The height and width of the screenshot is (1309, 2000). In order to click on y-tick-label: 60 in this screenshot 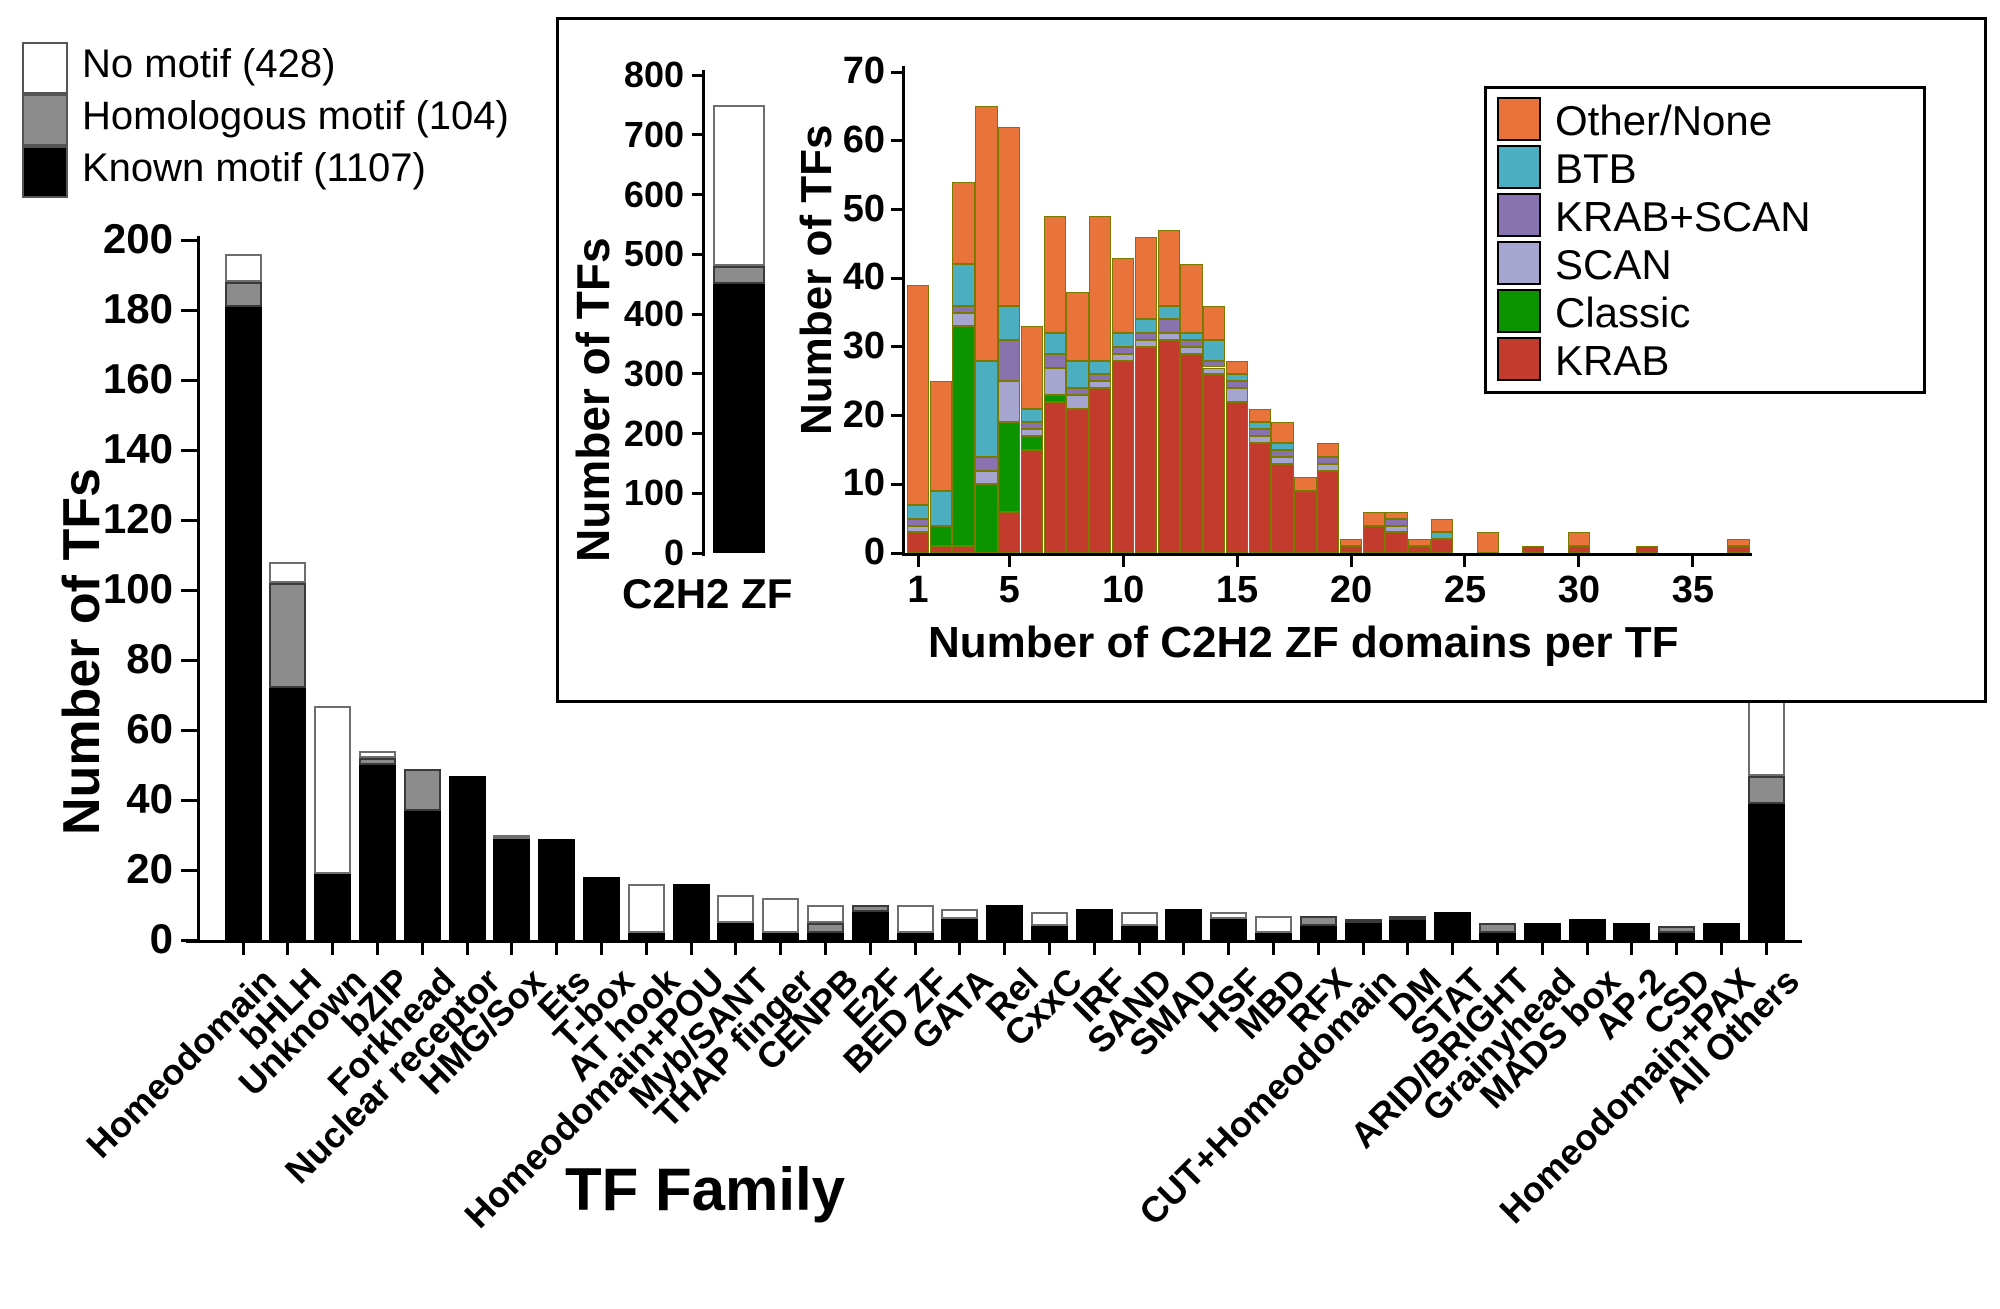, I will do `click(149, 728)`.